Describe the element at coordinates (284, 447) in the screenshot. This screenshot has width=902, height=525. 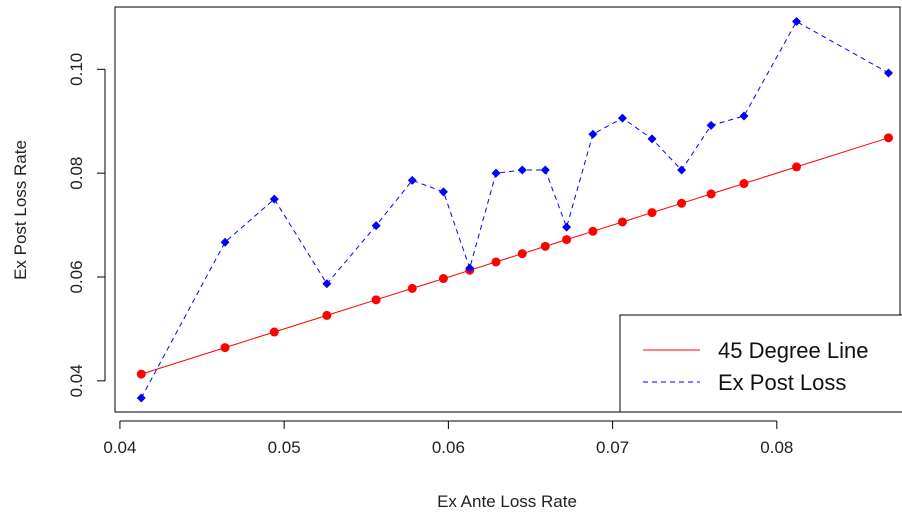
I see `x-tick-label: 0.05` at that location.